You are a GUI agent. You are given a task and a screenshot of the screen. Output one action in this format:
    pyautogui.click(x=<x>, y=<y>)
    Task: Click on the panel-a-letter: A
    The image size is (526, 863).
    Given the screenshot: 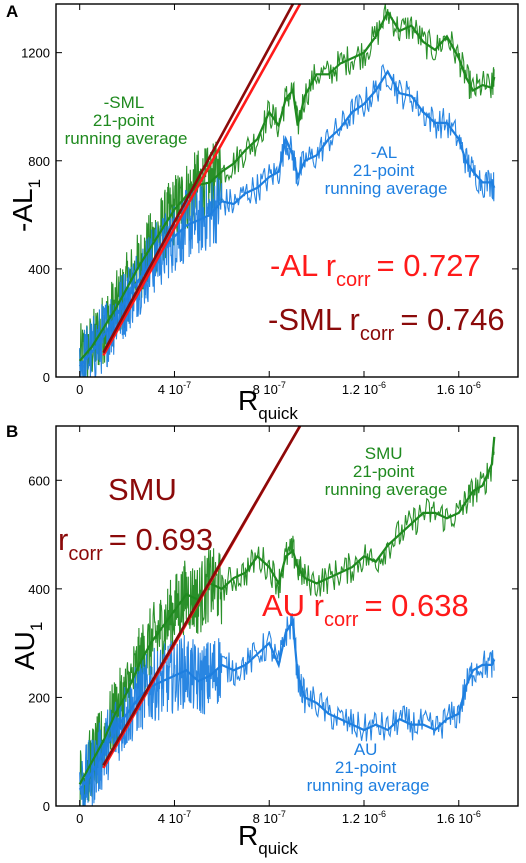 What is the action you would take?
    pyautogui.click(x=12, y=11)
    